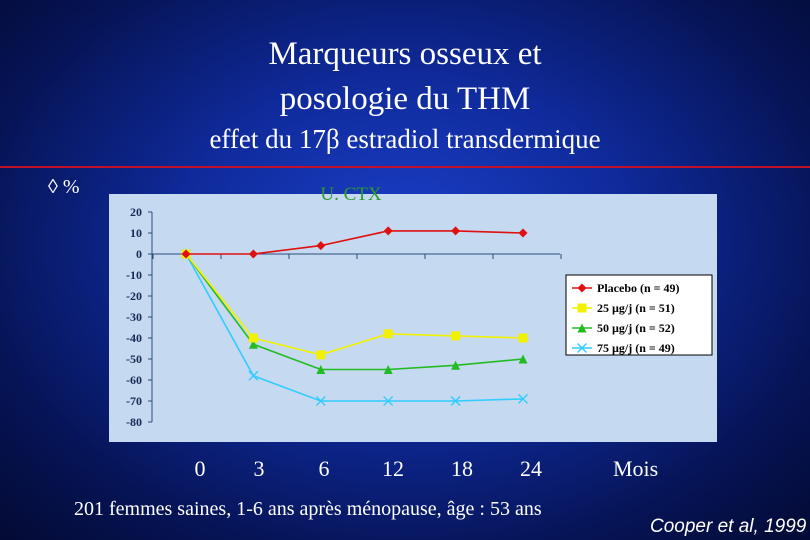 This screenshot has height=540, width=810. Describe the element at coordinates (393, 468) in the screenshot. I see `x-tick-label: 12` at that location.